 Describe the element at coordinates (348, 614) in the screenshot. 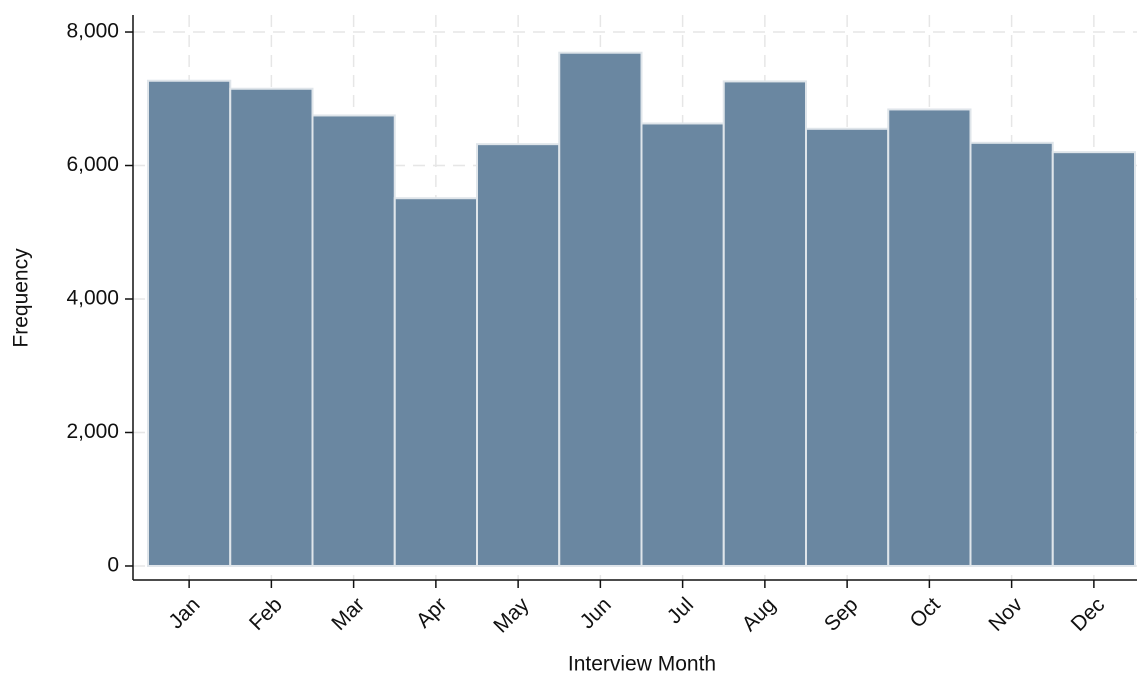

I see `x-tick-label: Mar` at that location.